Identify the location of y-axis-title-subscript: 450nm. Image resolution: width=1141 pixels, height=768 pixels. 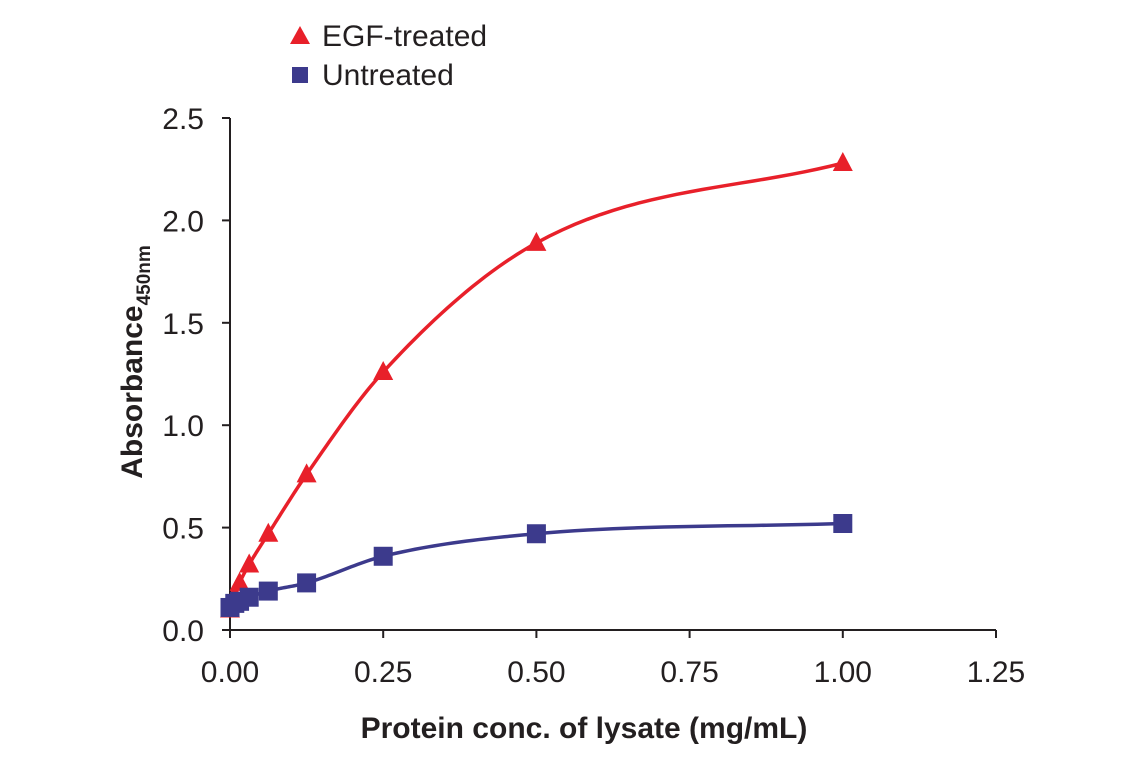
(144, 275).